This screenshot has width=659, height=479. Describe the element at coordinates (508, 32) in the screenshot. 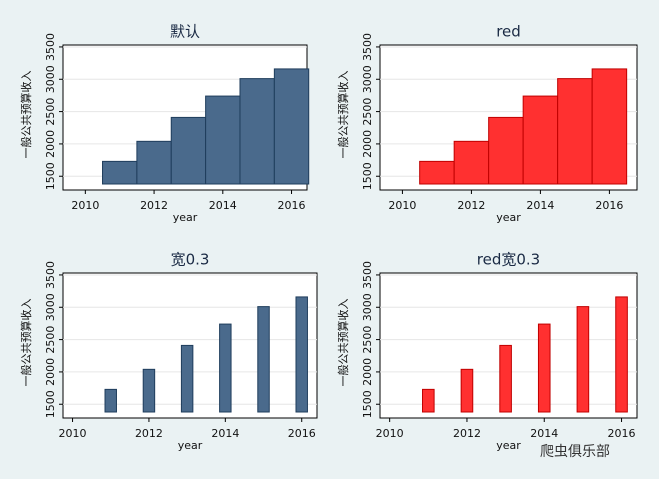

I see `chart-title: red` at that location.